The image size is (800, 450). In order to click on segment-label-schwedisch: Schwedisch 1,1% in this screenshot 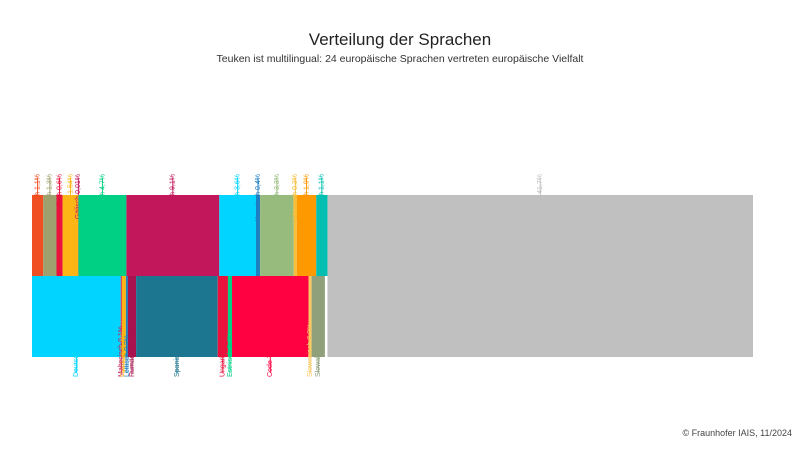, I will do `click(322, 201)`.